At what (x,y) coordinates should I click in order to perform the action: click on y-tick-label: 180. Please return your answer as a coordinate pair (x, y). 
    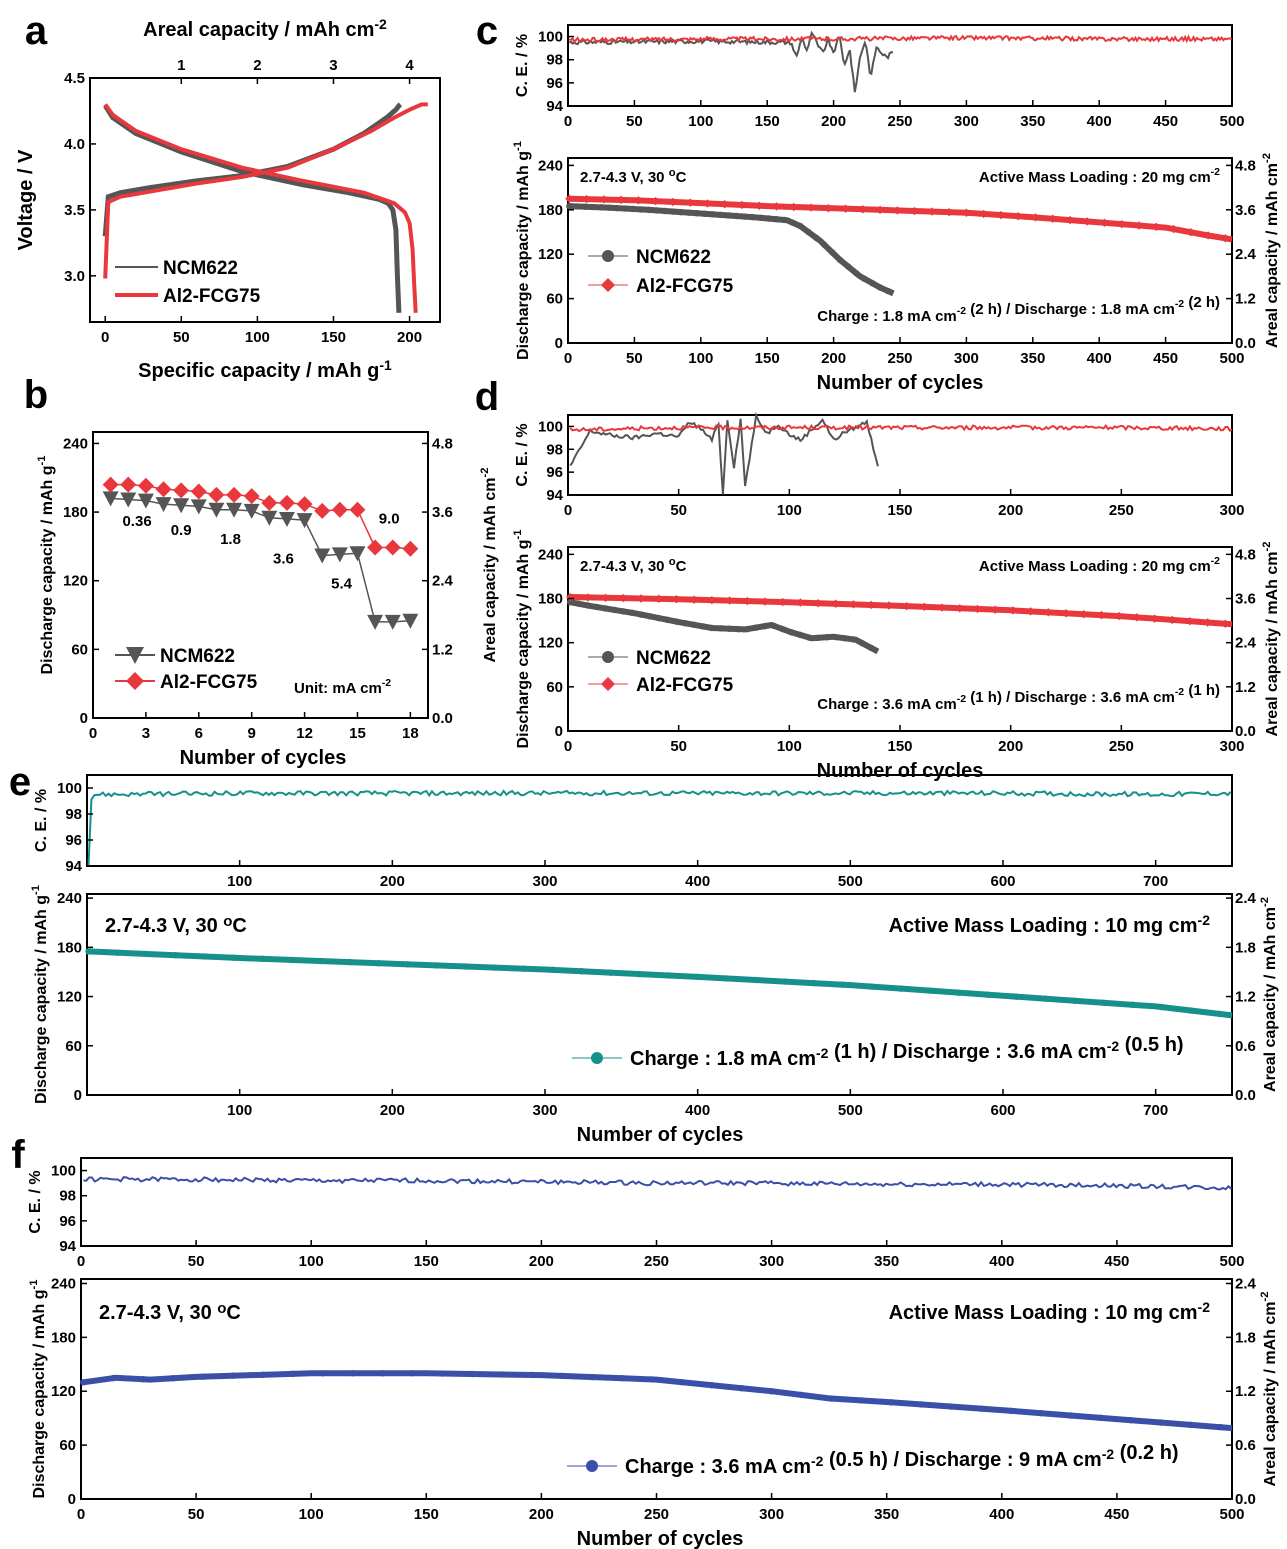
    Looking at the image, I should click on (550, 599).